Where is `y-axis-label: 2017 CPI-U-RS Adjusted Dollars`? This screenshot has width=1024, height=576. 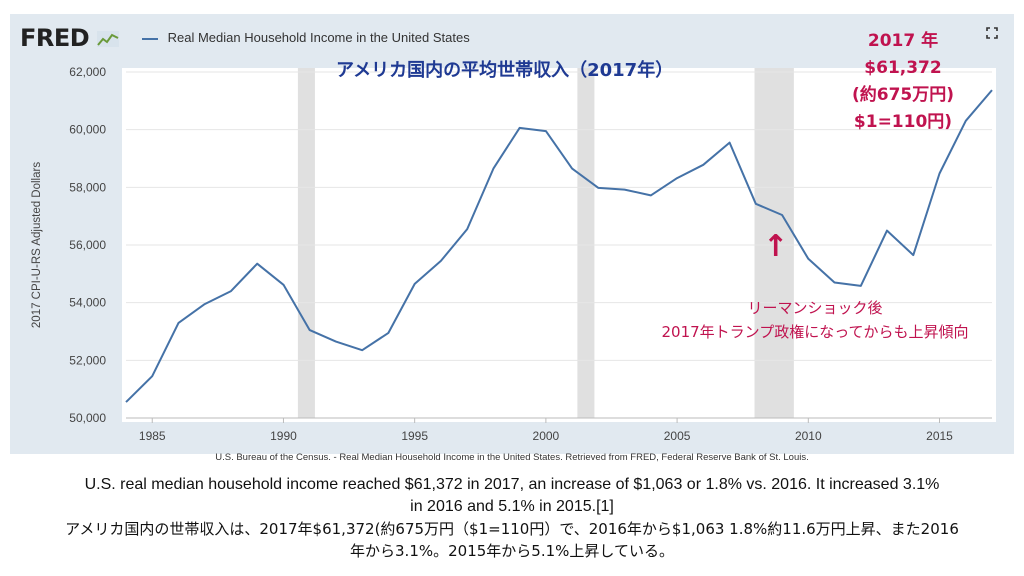
y-axis-label: 2017 CPI-U-RS Adjusted Dollars is located at coordinates (37, 245).